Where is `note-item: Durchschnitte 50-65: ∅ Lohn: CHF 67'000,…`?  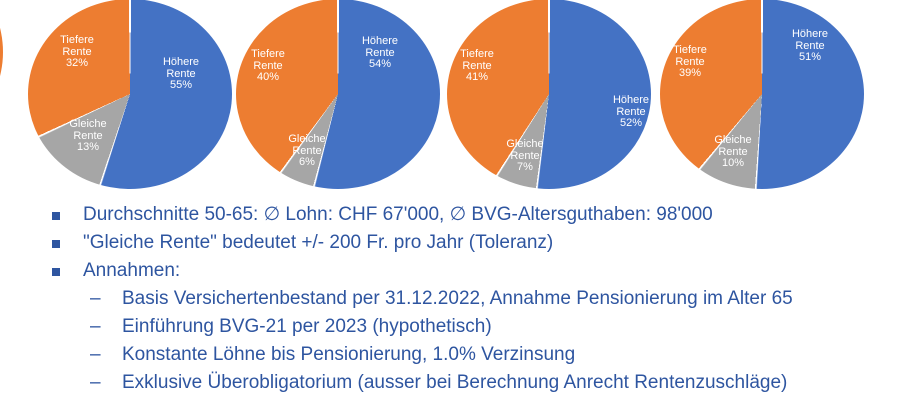 note-item: Durchschnitte 50-65: ∅ Lohn: CHF 67'000,… is located at coordinates (452, 215).